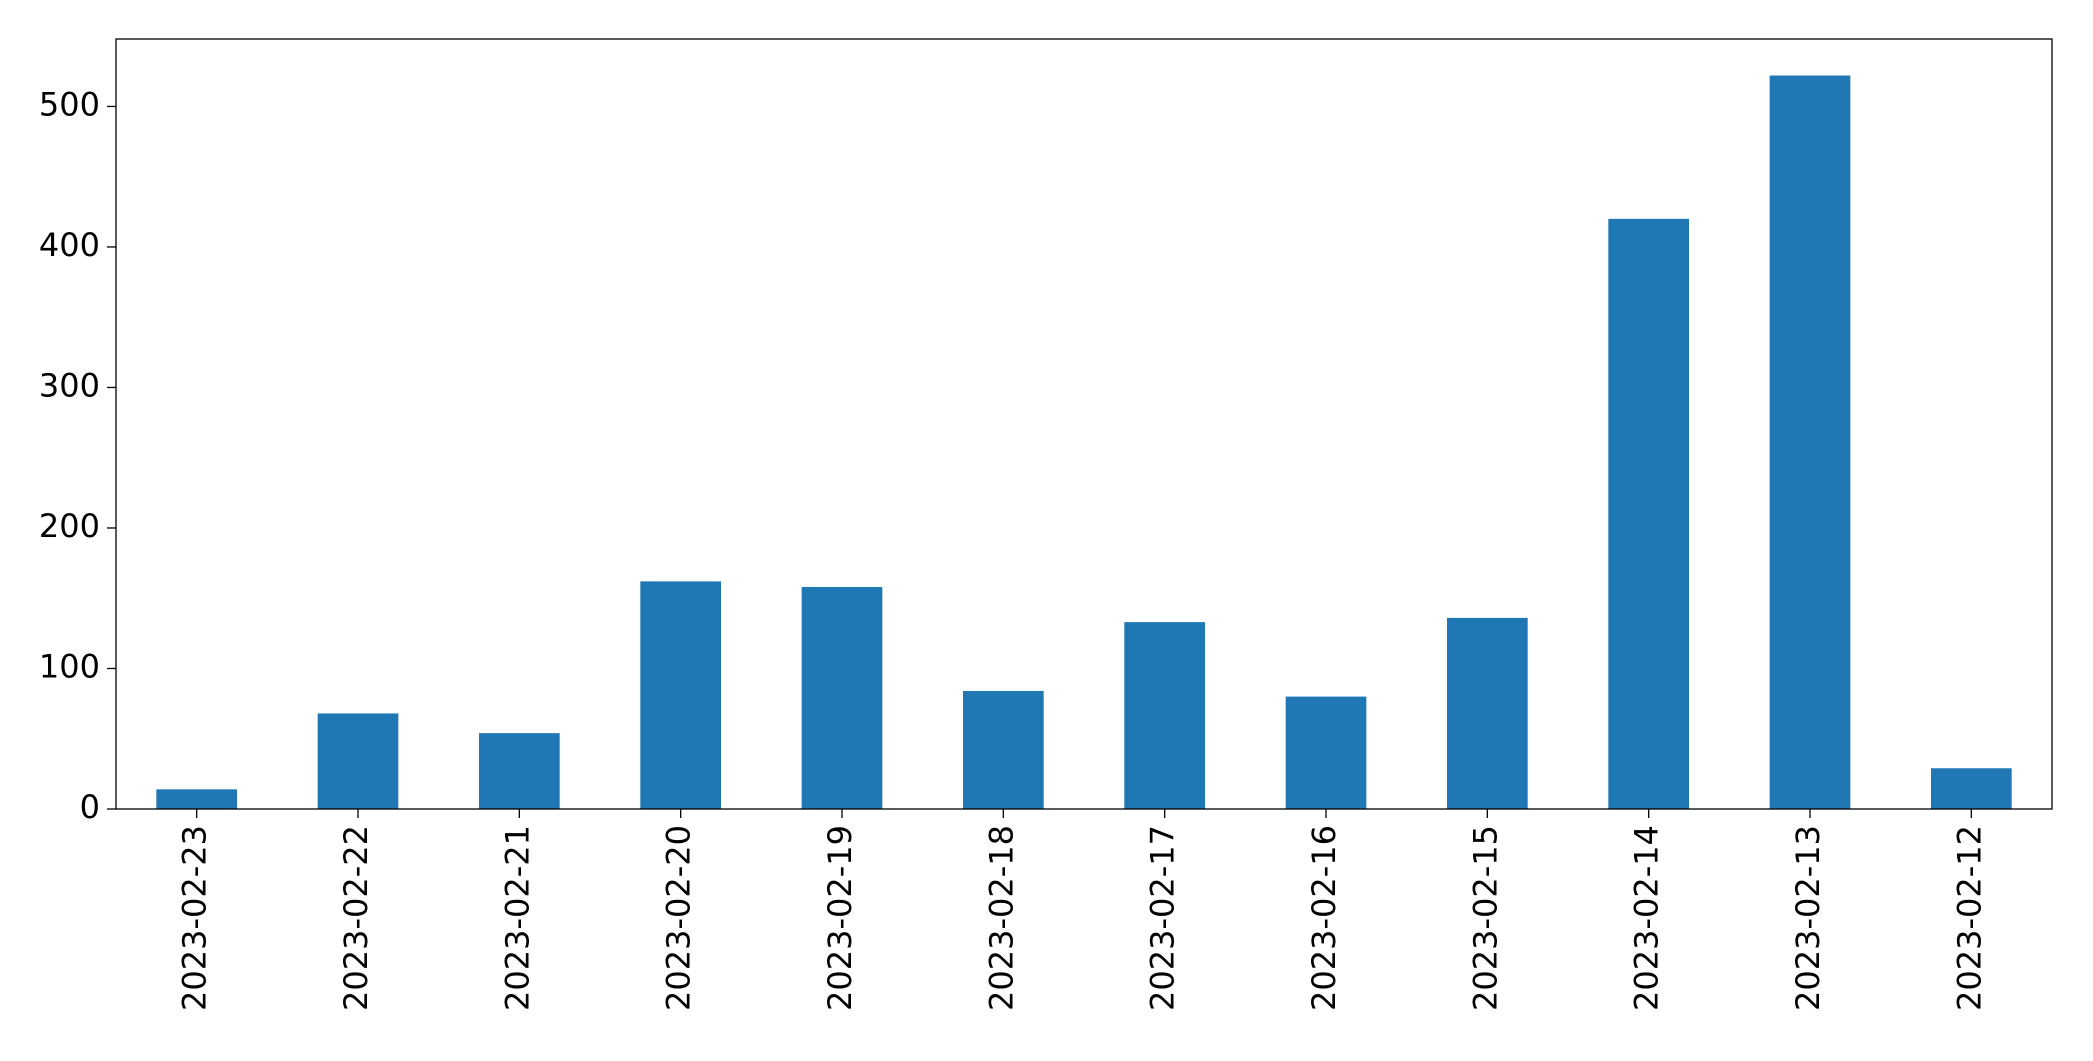 The width and height of the screenshot is (2093, 1061). Describe the element at coordinates (356, 918) in the screenshot. I see `x-tick-label: 2023-02-22` at that location.